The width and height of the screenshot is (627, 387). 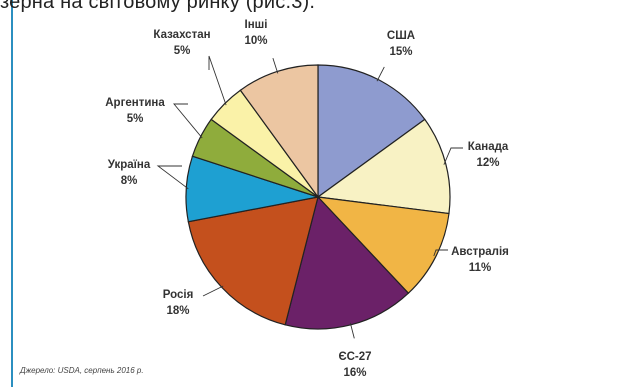 What do you see at coordinates (188, 121) in the screenshot?
I see `leader-line-argentina` at bounding box center [188, 121].